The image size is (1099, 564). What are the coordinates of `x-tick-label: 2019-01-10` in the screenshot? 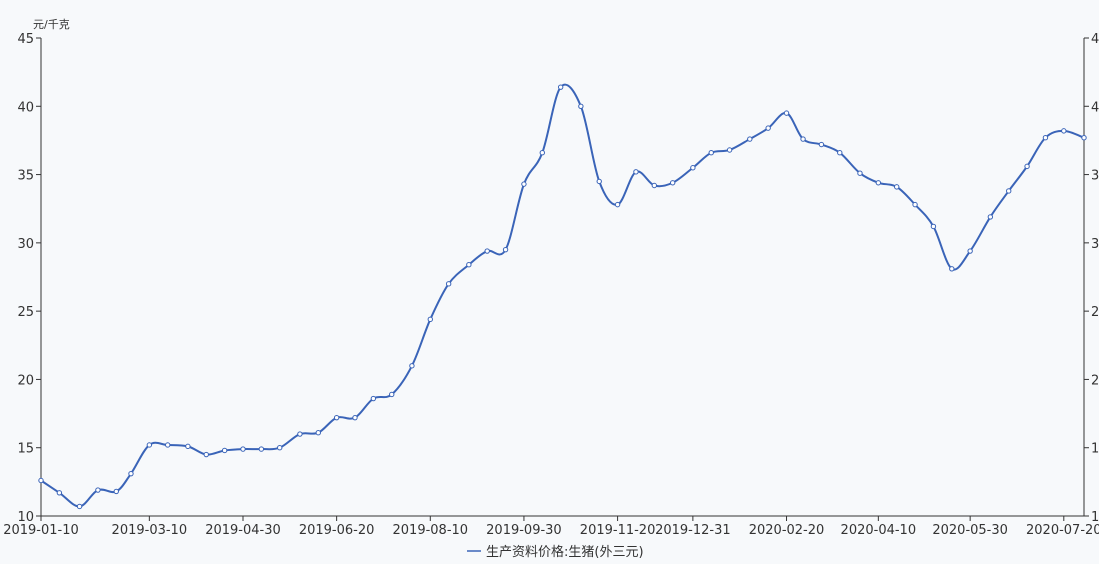 It's located at (41, 530).